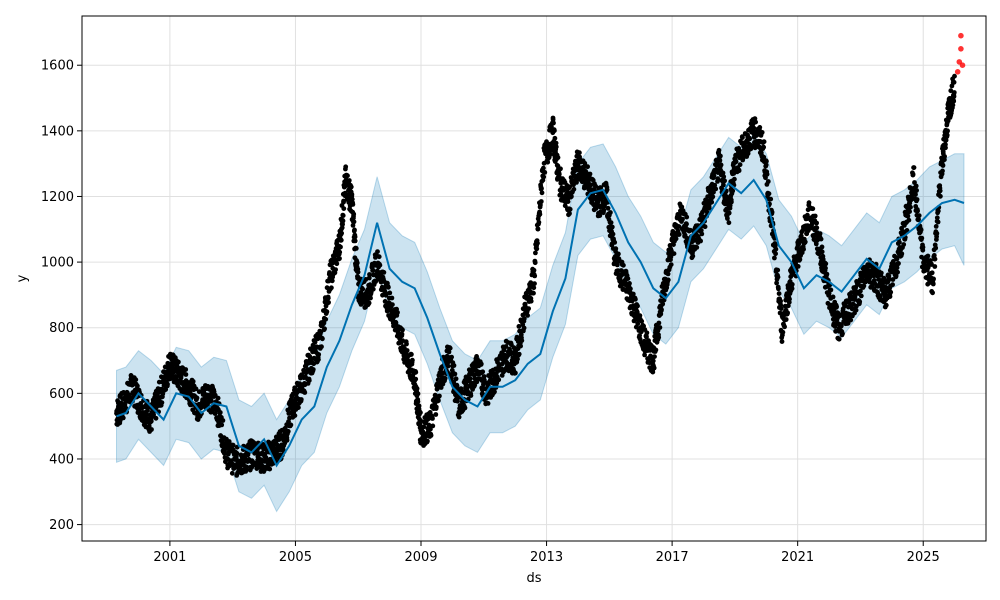 The width and height of the screenshot is (1000, 600). I want to click on x-axis-ticks: 2001 2005 2009 2013 2017 2021 2025, so click(546, 553).